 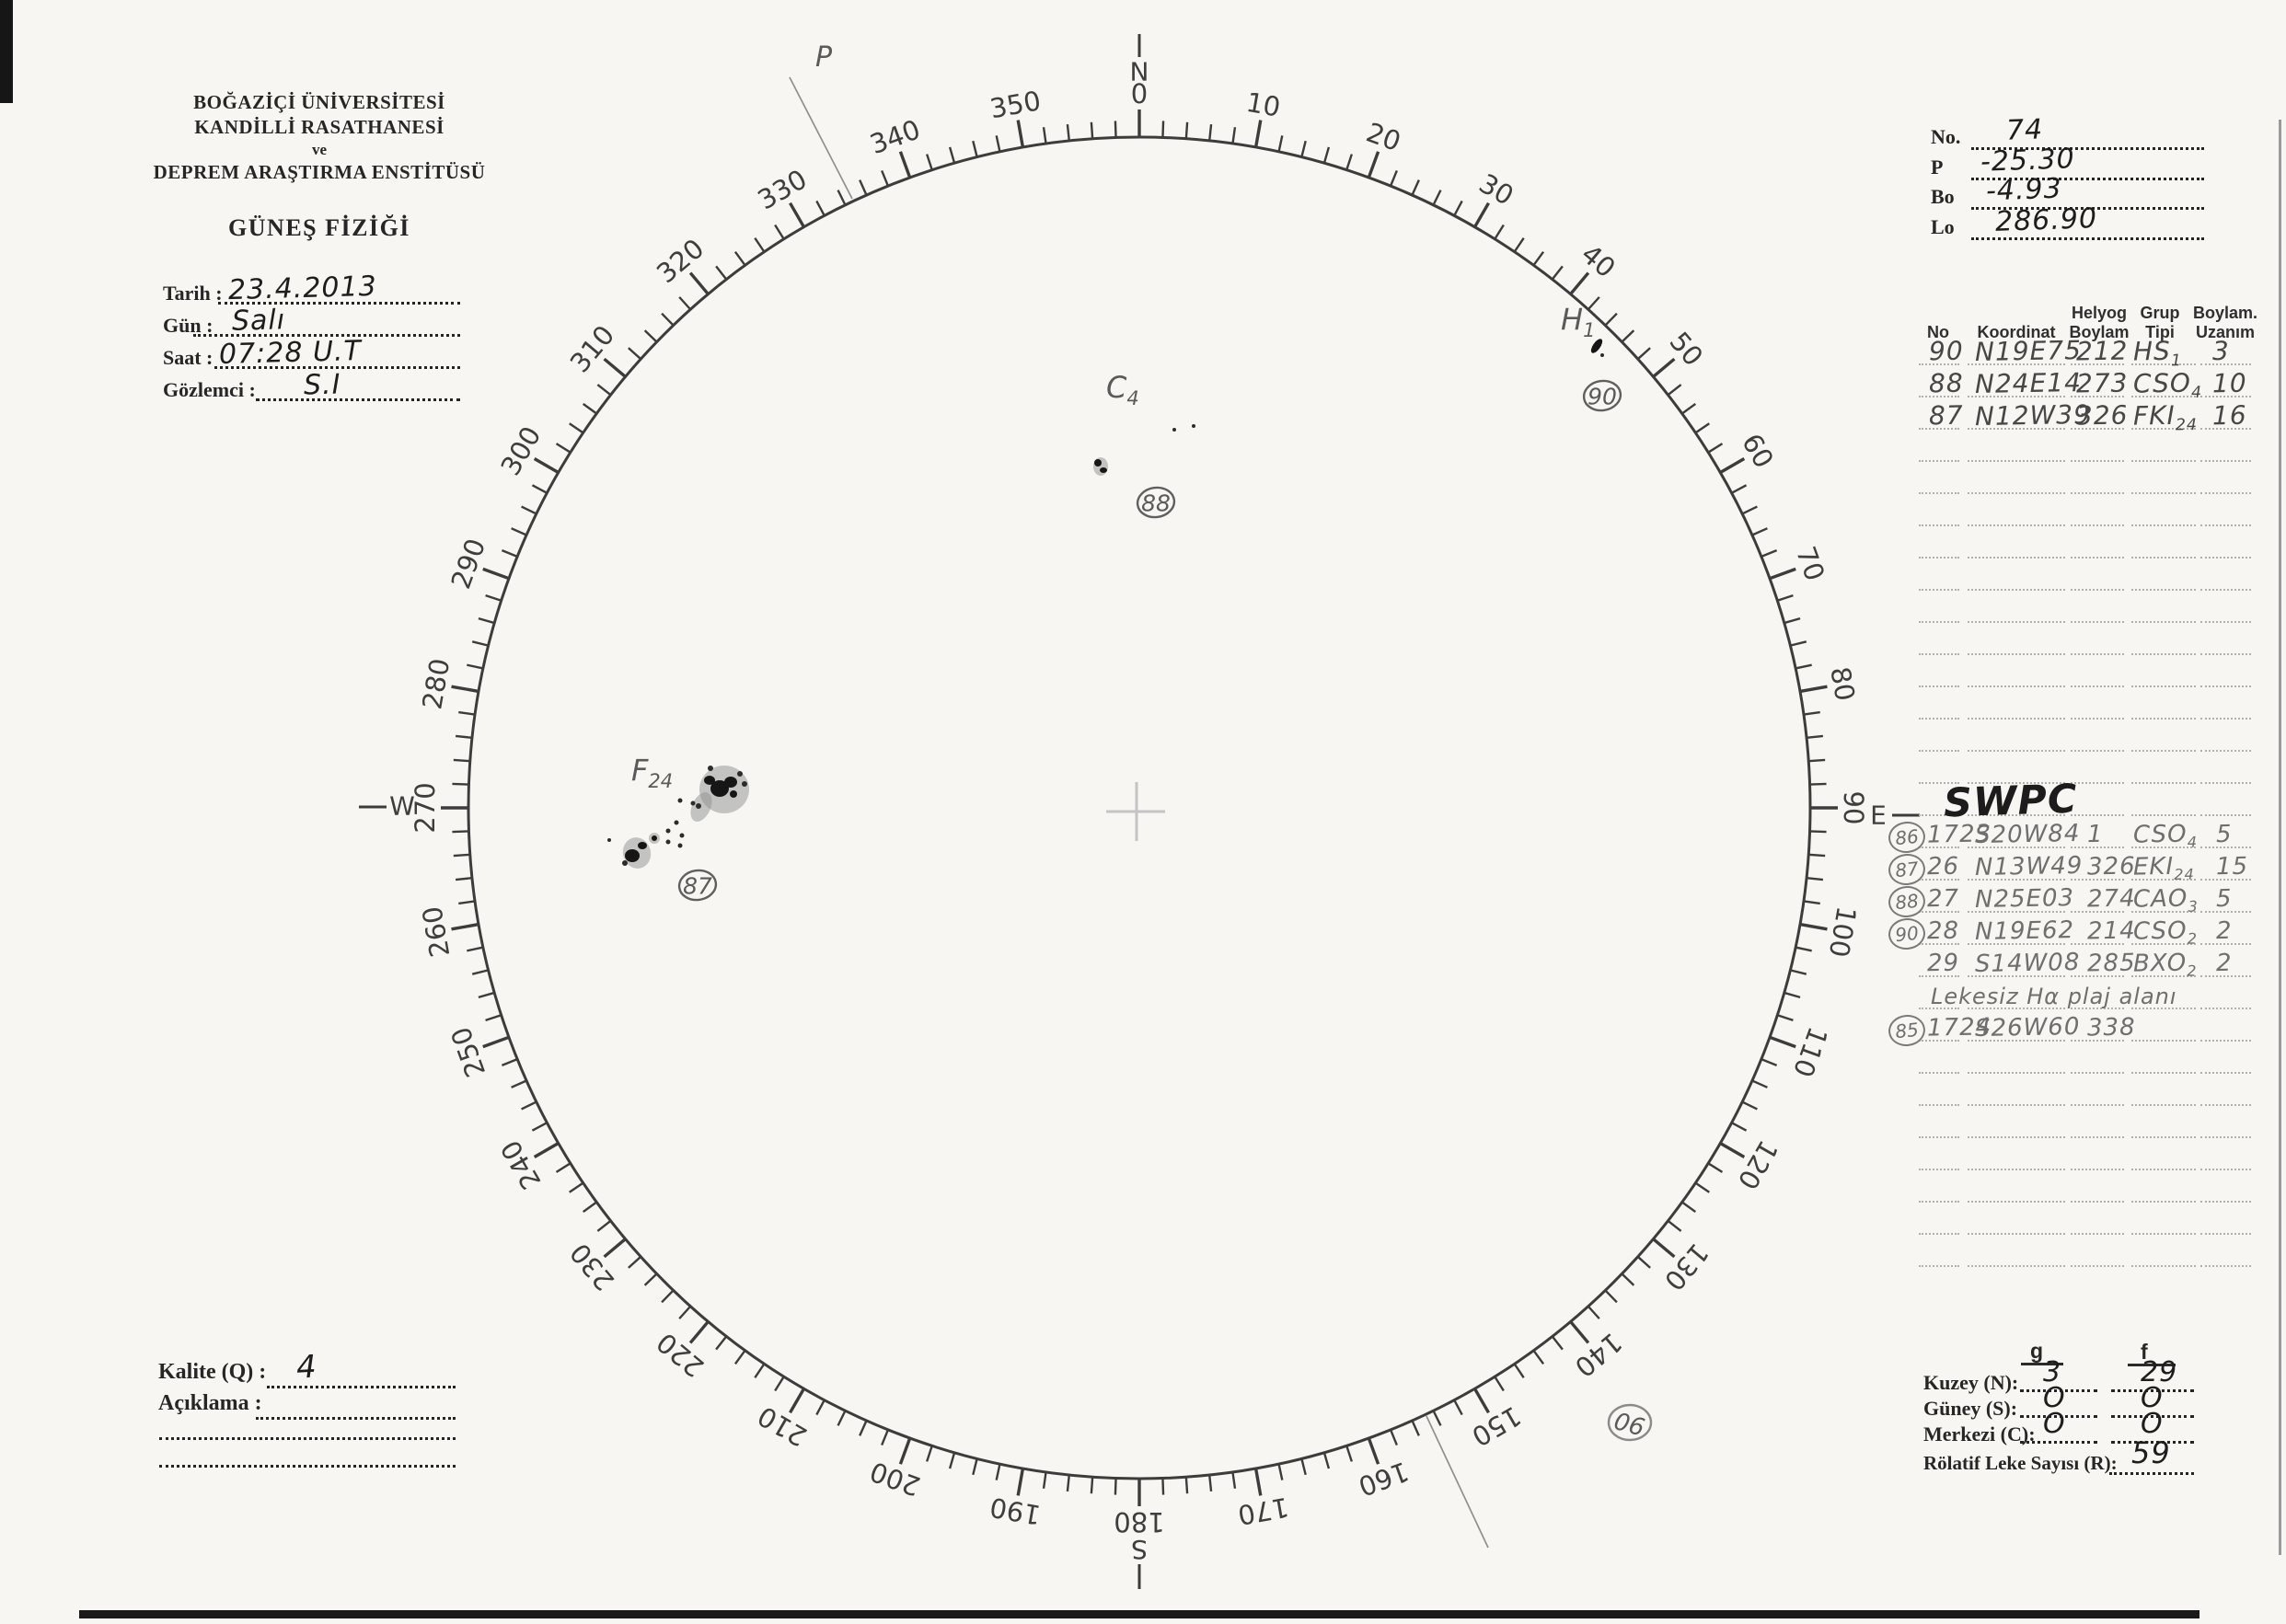 I want to click on degree-label: 50, so click(x=1687, y=349).